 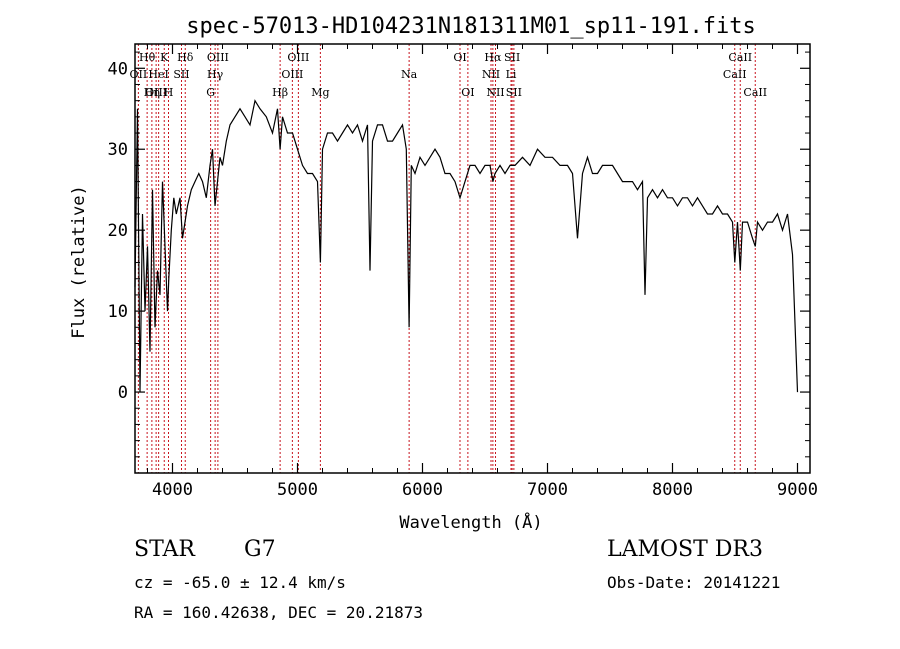 What do you see at coordinates (320, 92) in the screenshot?
I see `spectral-line-label: Mg` at bounding box center [320, 92].